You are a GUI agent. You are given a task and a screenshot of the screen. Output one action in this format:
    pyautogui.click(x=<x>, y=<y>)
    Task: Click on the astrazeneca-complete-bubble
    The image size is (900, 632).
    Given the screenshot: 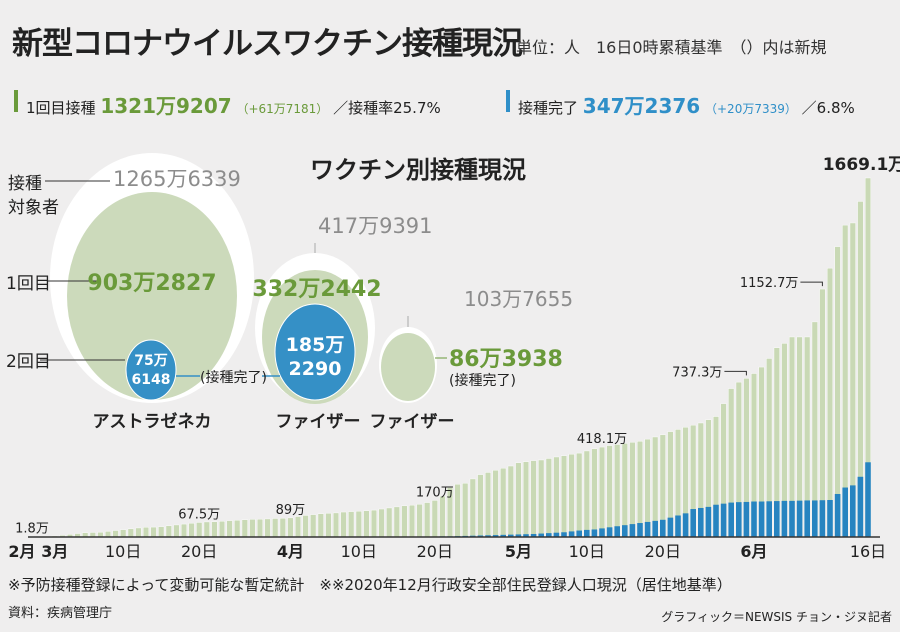 What is the action you would take?
    pyautogui.click(x=151, y=370)
    